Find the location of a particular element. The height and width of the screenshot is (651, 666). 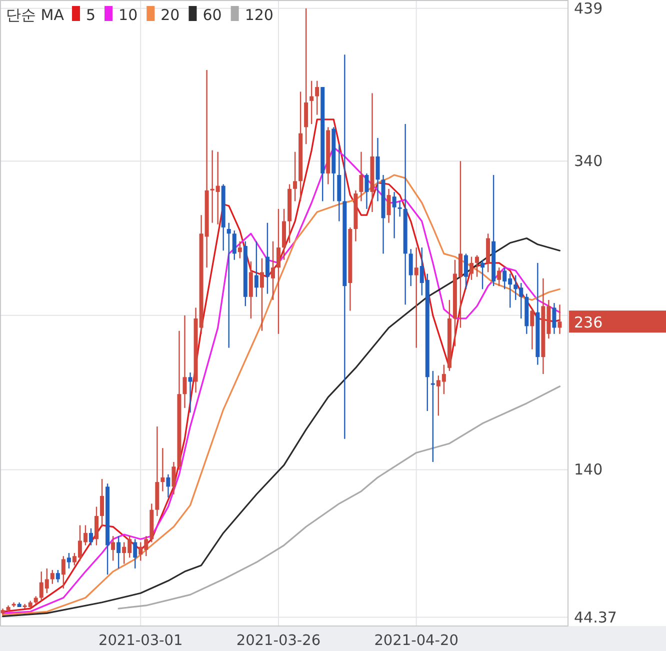

x-tick-label: 2021-03-26 is located at coordinates (278, 641).